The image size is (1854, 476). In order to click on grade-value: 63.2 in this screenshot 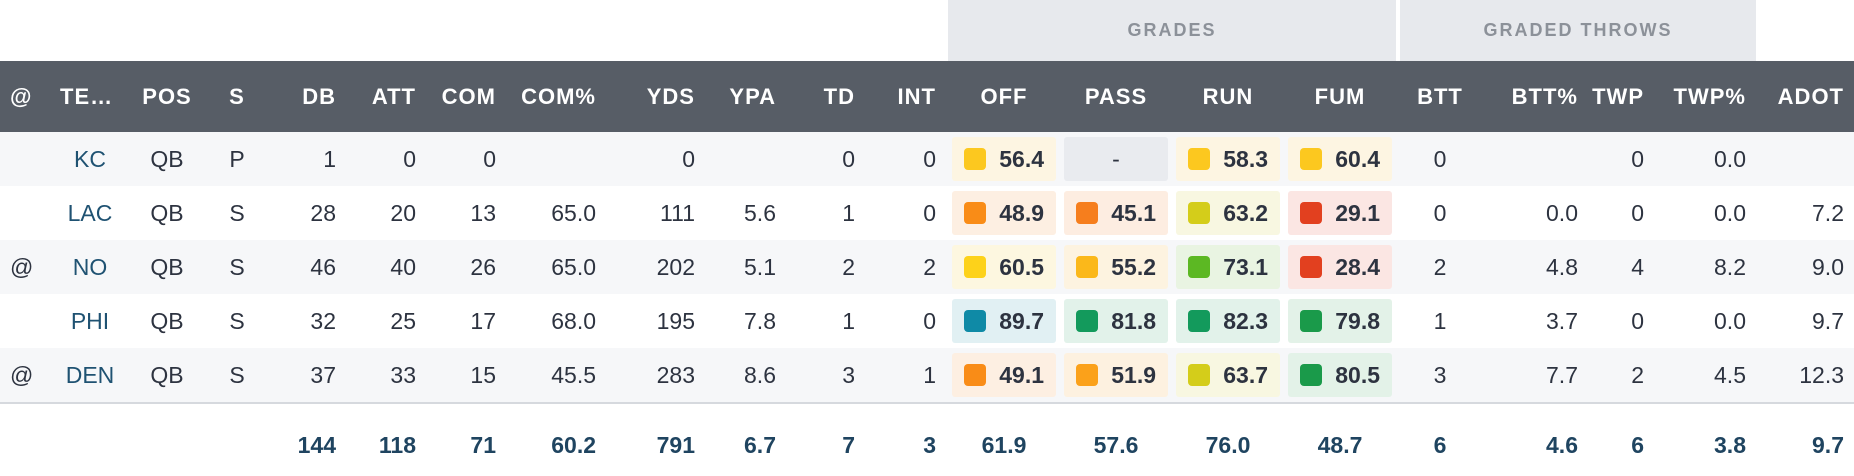, I will do `click(1245, 213)`.